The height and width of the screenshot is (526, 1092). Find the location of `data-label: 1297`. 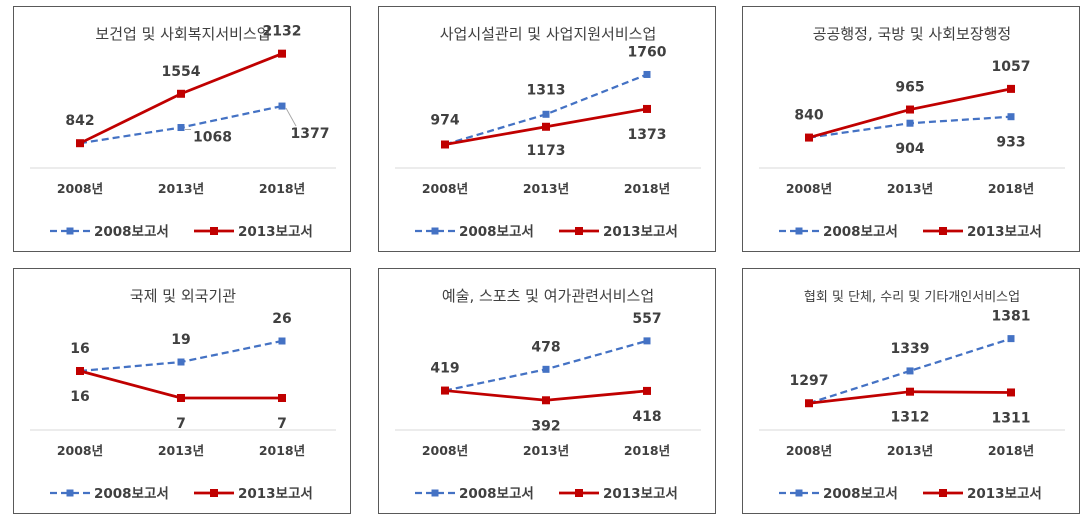

data-label: 1297 is located at coordinates (809, 381).